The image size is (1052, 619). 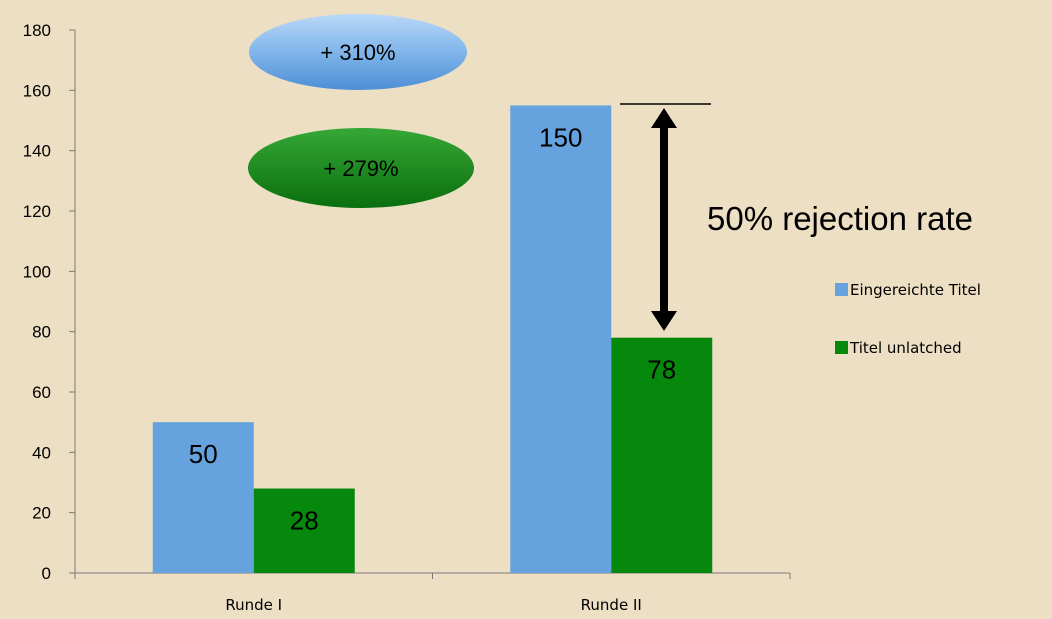 I want to click on y-tick-label: 40, so click(x=41, y=452).